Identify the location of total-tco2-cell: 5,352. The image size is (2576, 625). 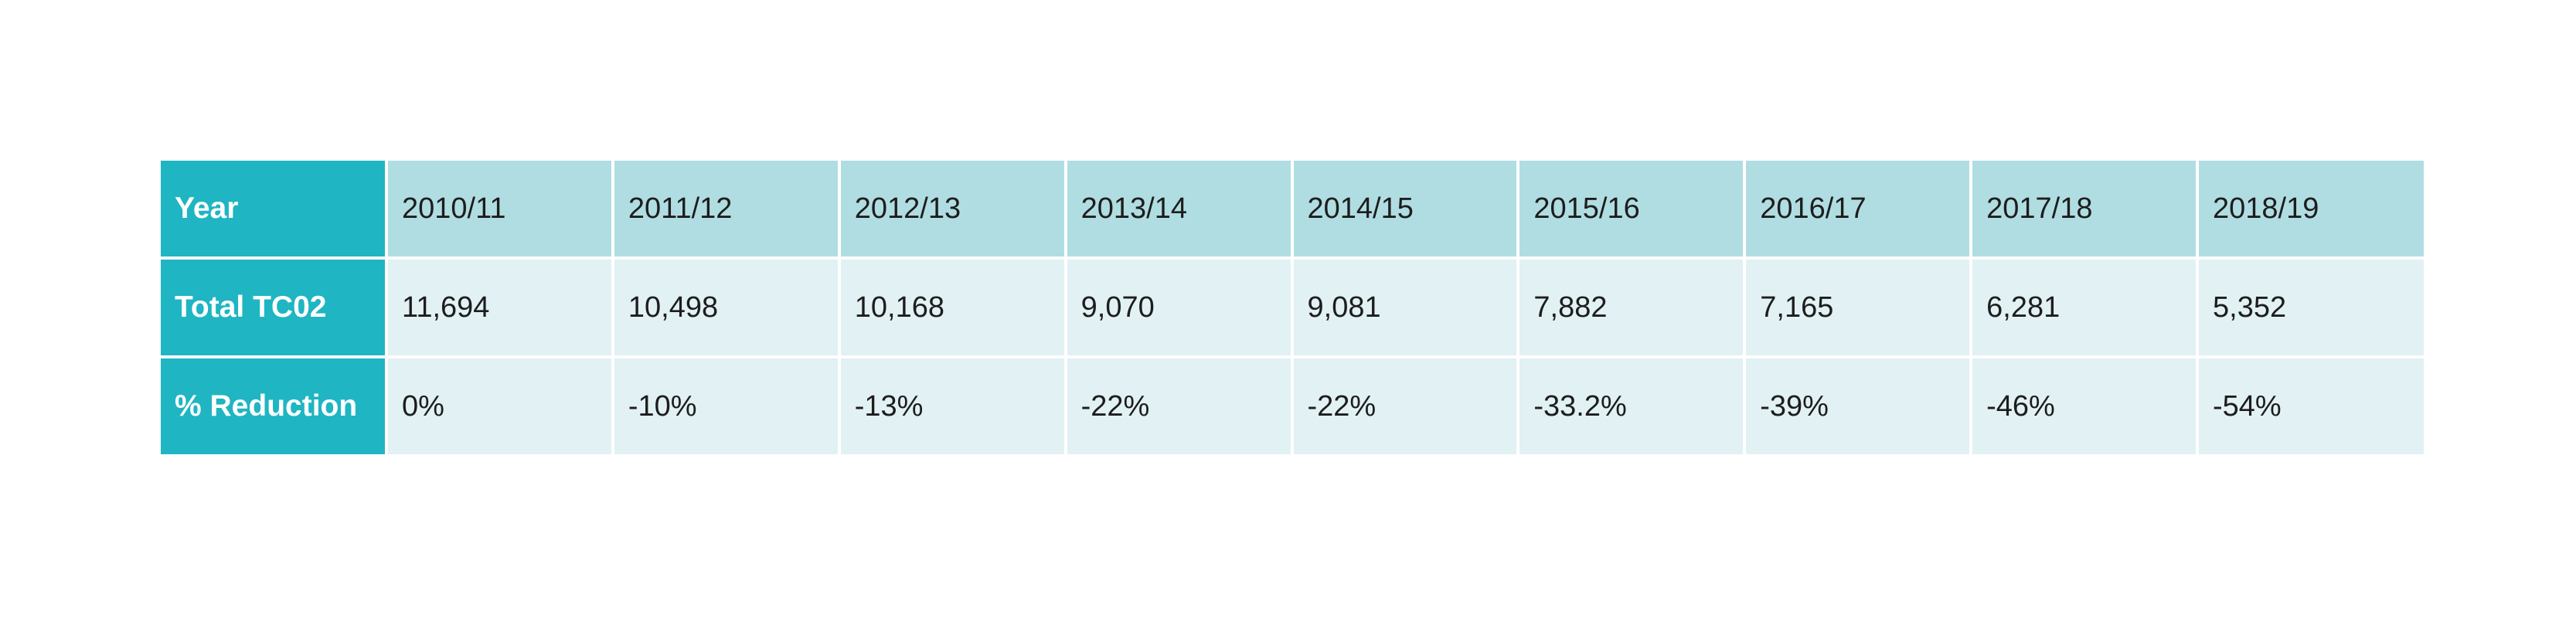
(2310, 307).